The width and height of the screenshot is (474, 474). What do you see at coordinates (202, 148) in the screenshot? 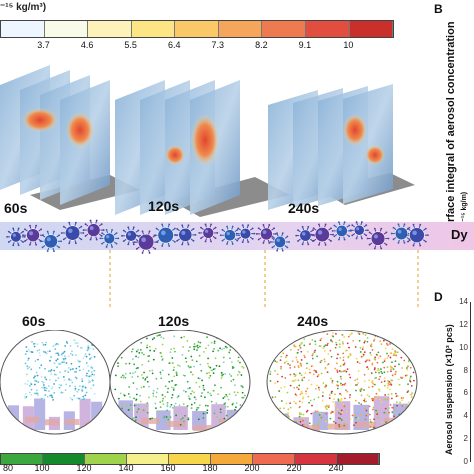
I see `slice-stack-120s` at bounding box center [202, 148].